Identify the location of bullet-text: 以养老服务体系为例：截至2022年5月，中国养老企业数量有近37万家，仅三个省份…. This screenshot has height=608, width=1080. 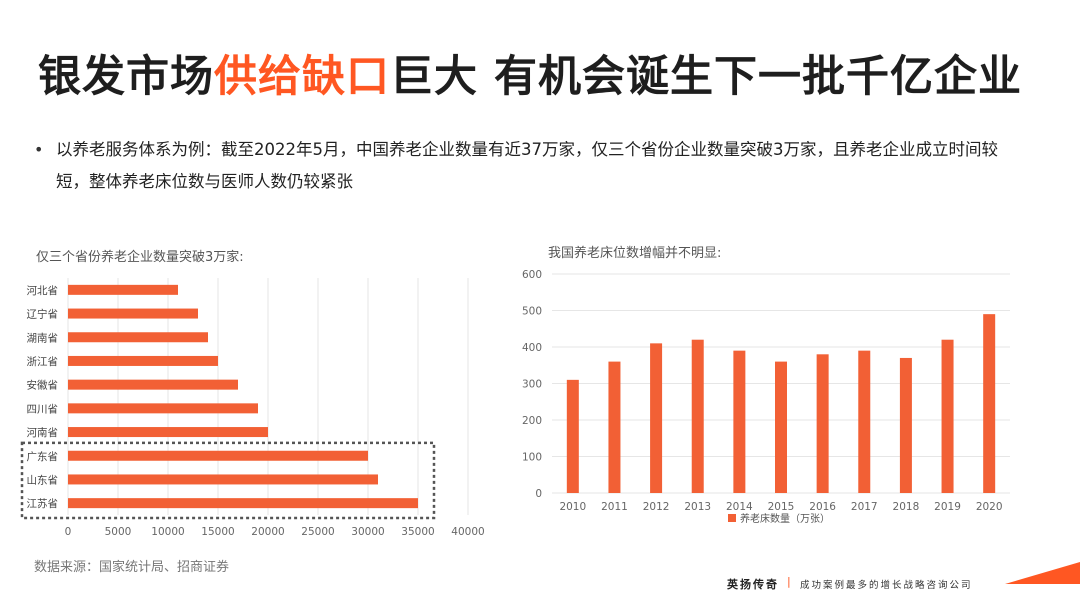
(527, 165).